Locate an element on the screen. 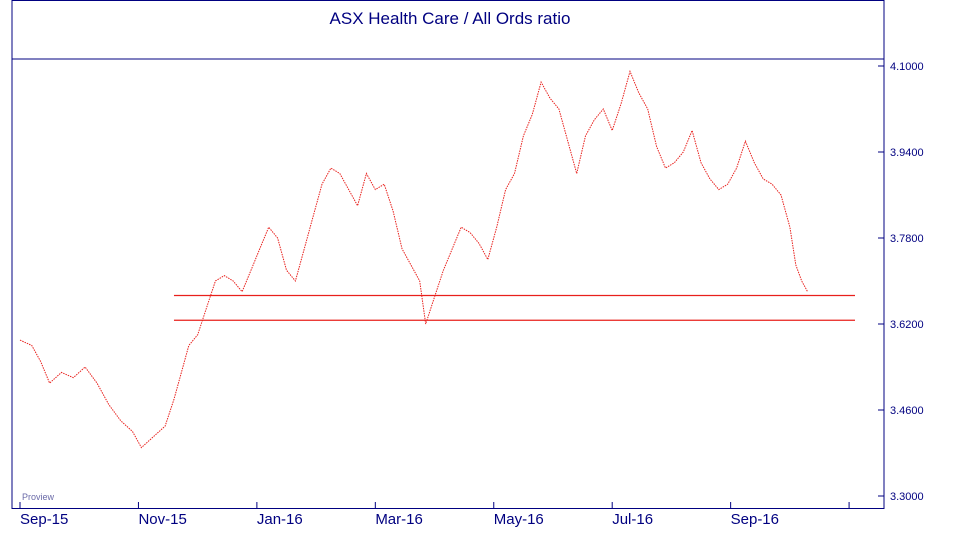 The image size is (956, 534). y-tick-label: 3.9400 is located at coordinates (907, 153).